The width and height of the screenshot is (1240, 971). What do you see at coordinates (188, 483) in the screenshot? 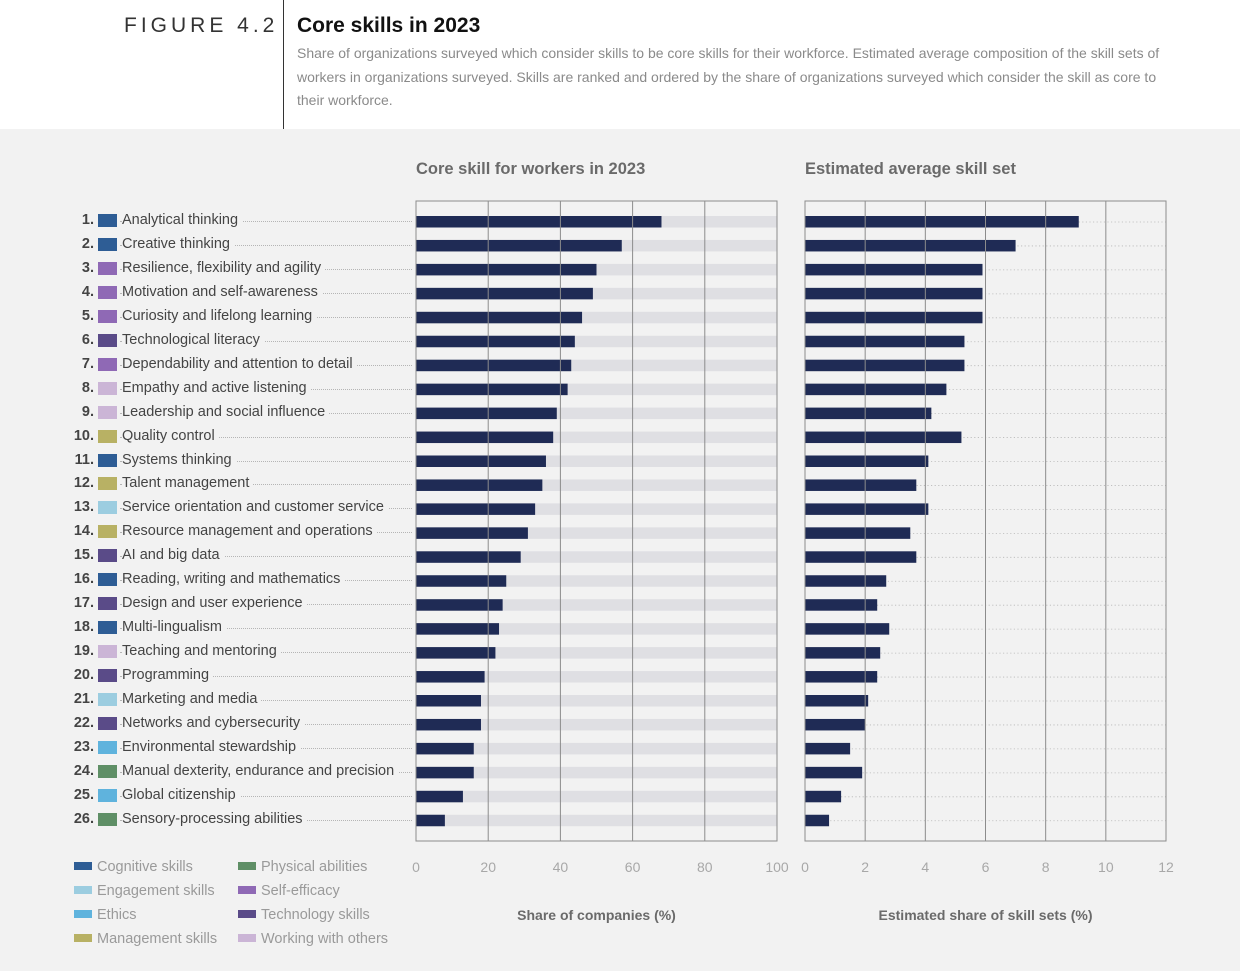
I see `skill-name: Talent management` at bounding box center [188, 483].